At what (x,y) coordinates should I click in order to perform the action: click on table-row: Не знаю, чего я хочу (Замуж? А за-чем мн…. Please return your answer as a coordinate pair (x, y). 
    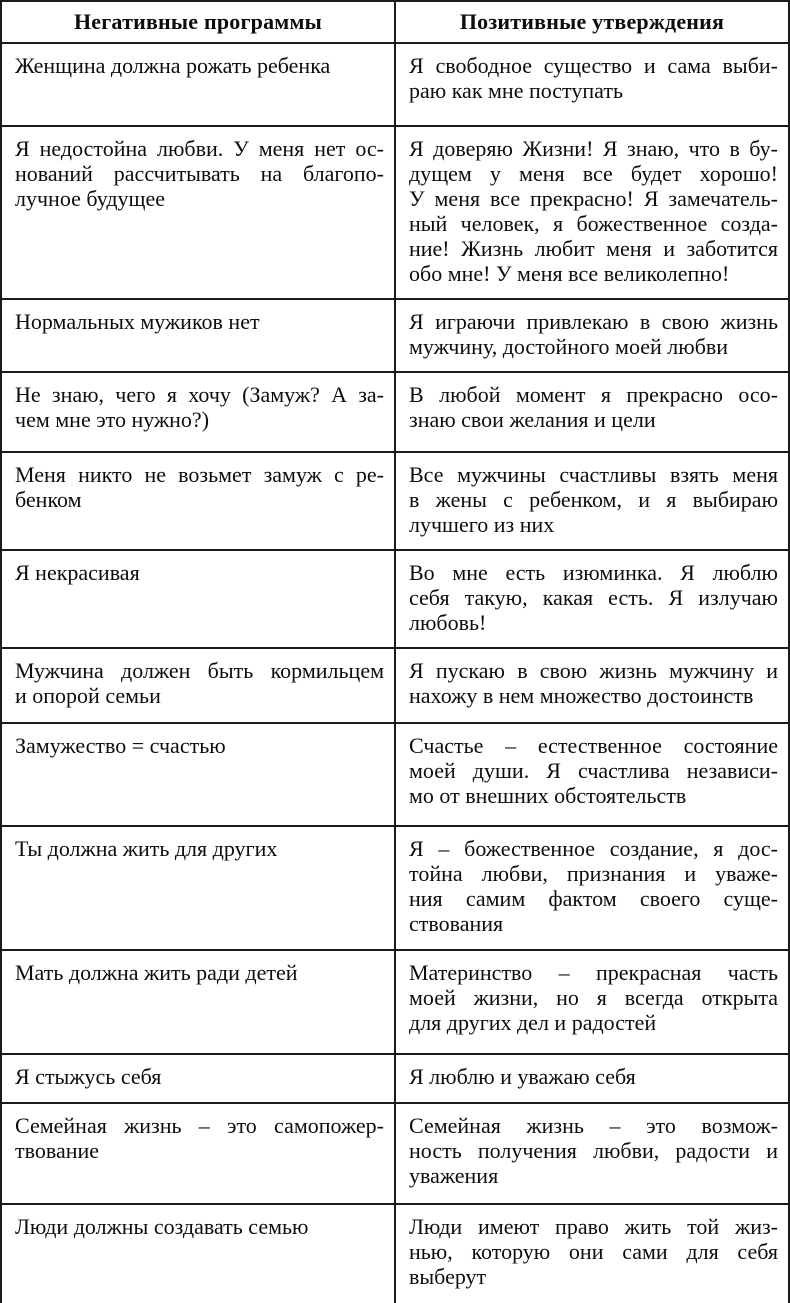
    Looking at the image, I should click on (395, 412).